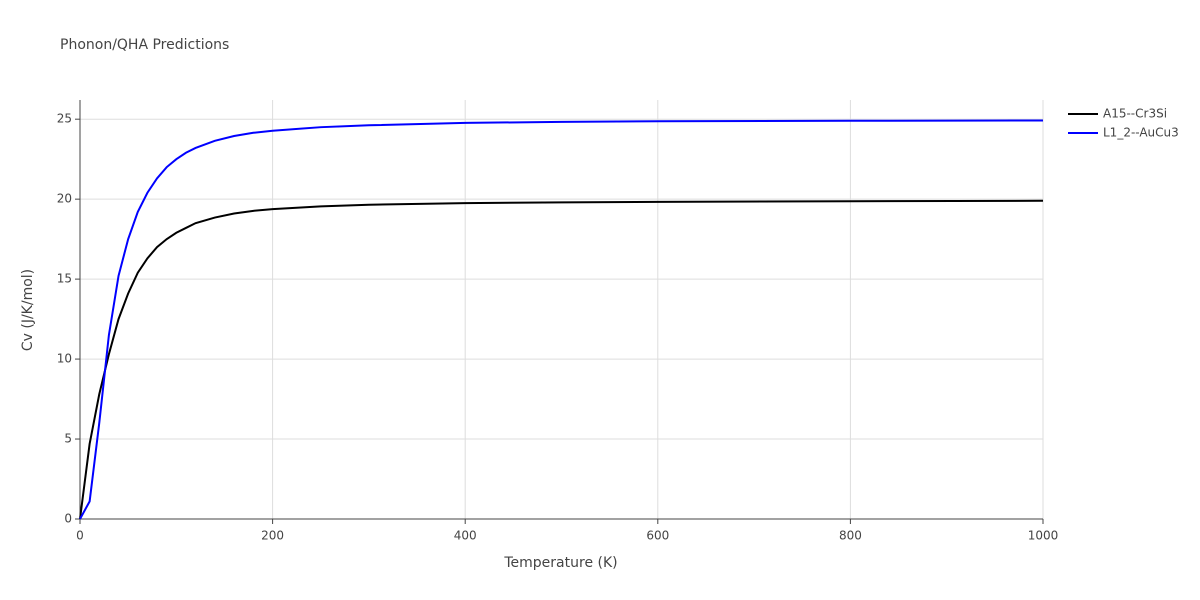 The image size is (1200, 600). Describe the element at coordinates (68, 519) in the screenshot. I see `y-tick-label: 0` at that location.